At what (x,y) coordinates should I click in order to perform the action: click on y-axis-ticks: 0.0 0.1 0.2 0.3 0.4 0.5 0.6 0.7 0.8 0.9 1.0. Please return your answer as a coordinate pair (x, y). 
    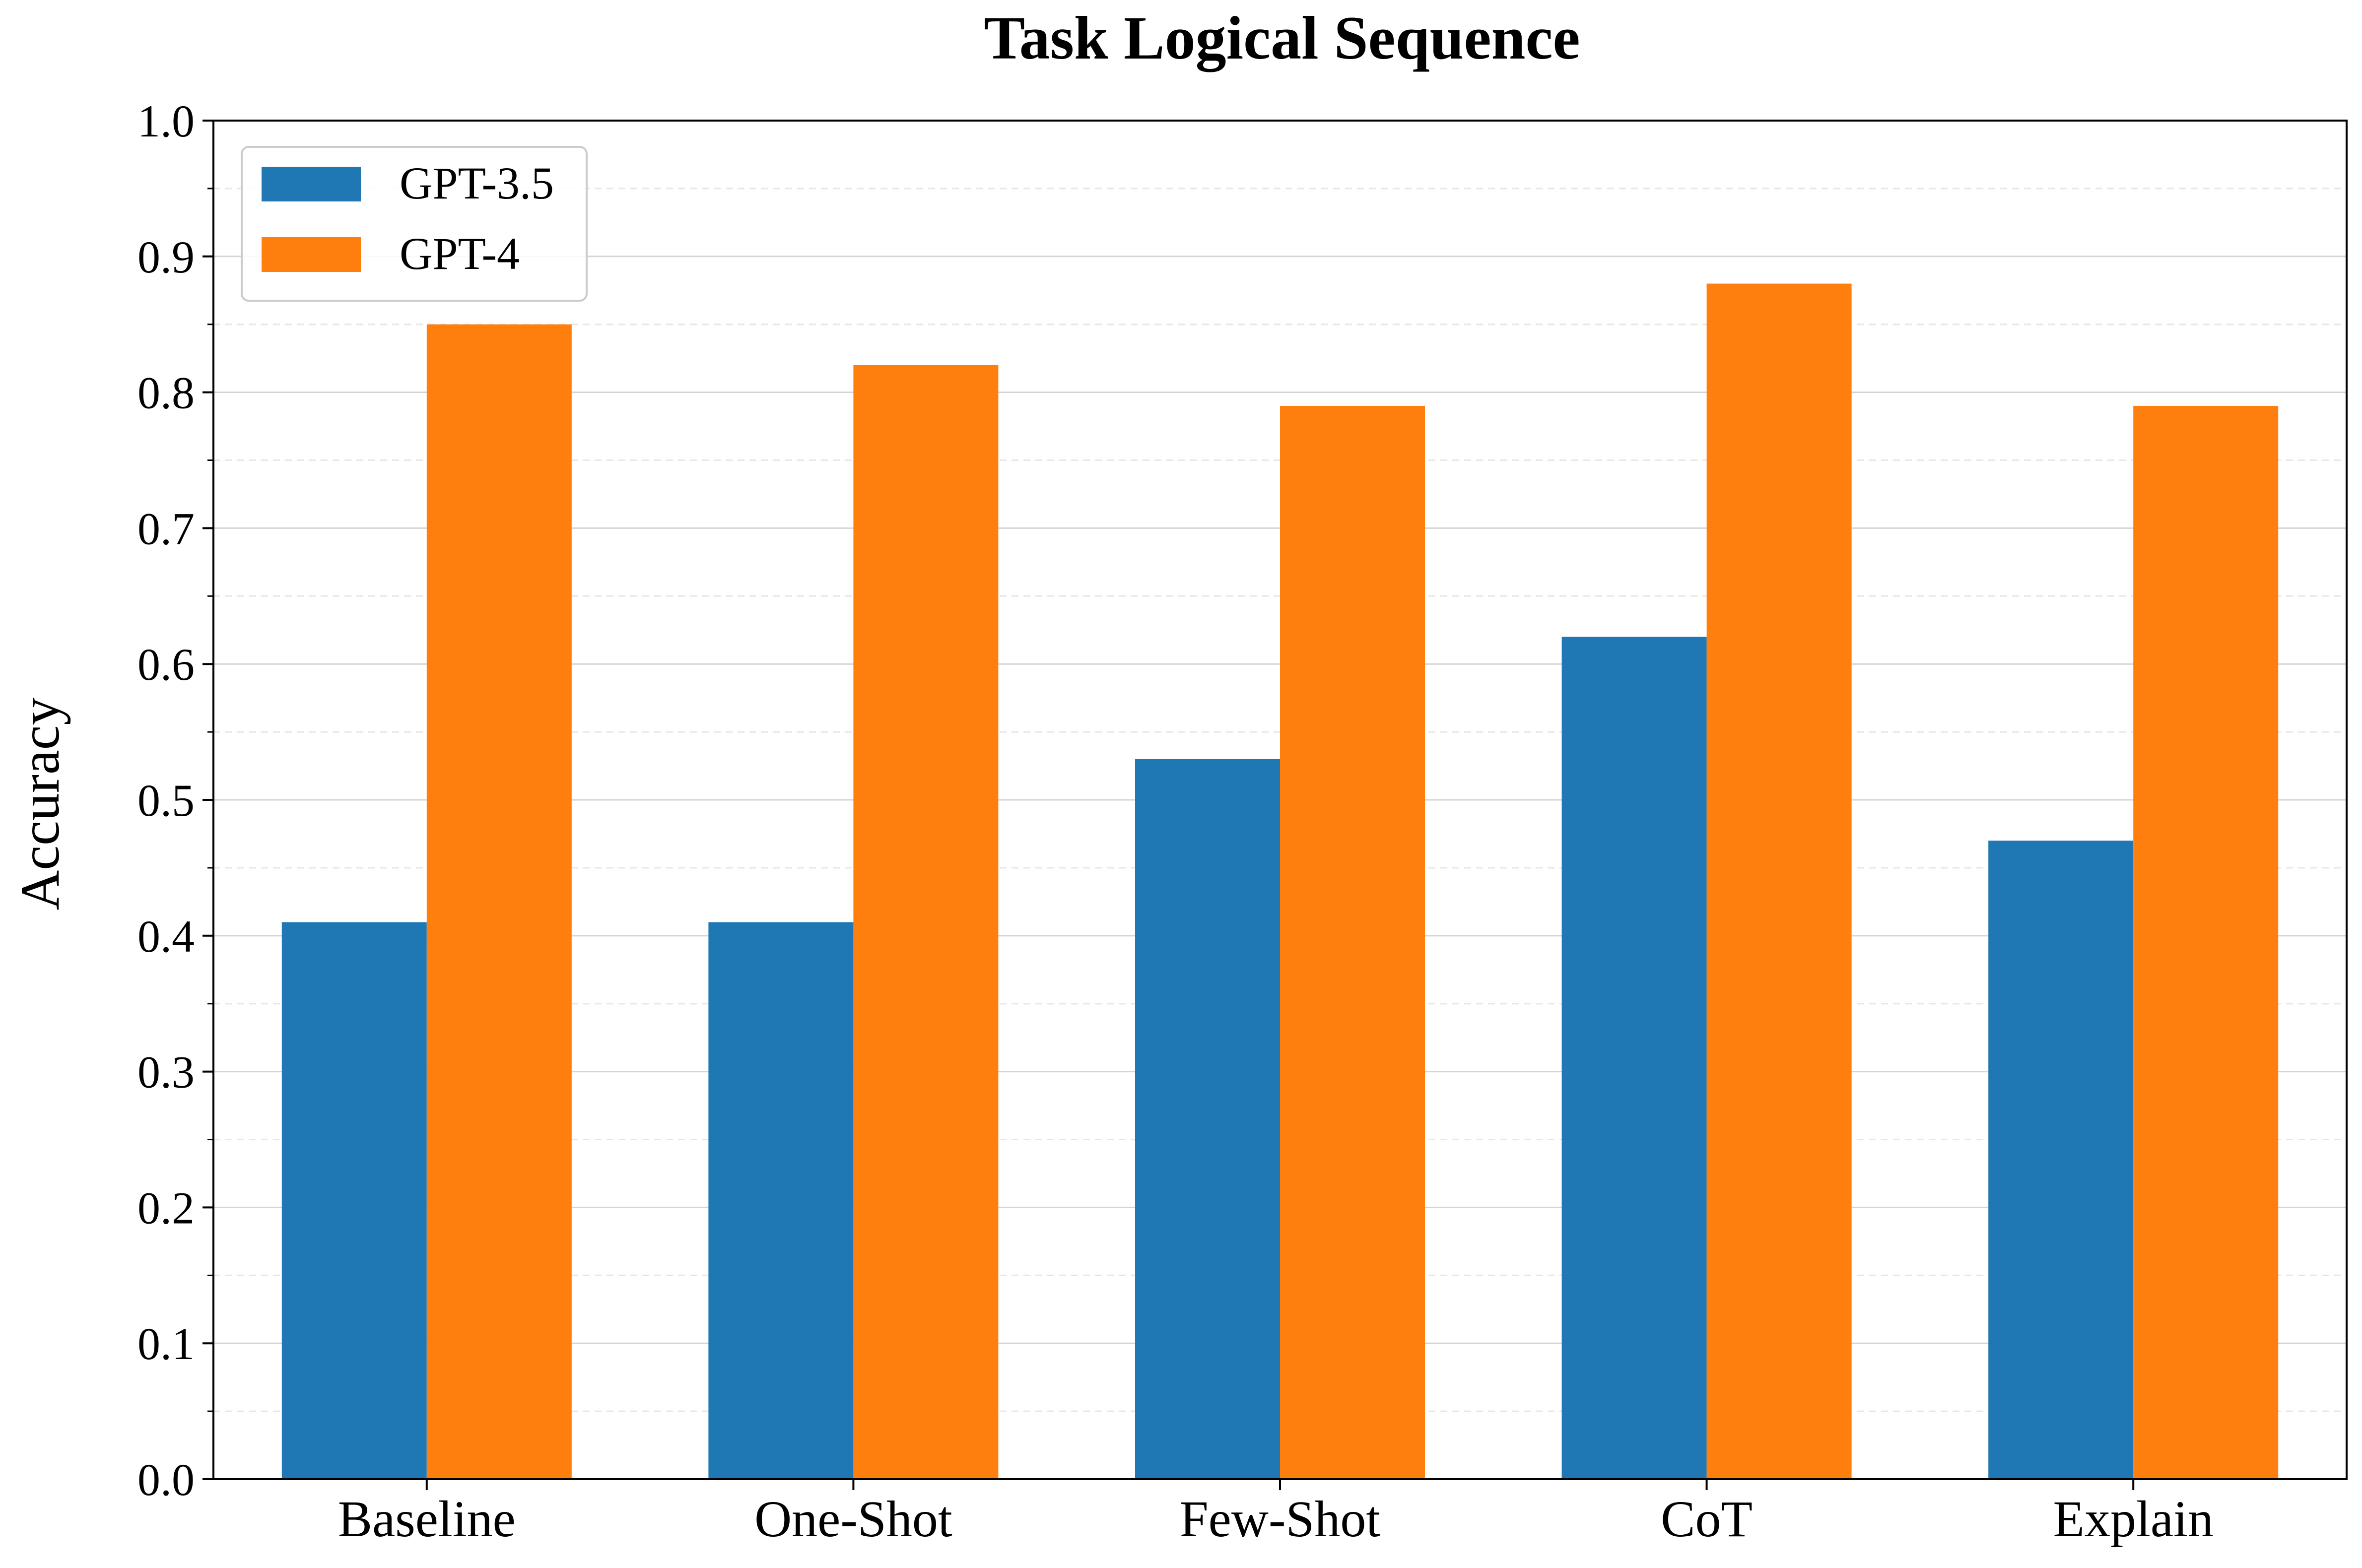
    Looking at the image, I should click on (175, 800).